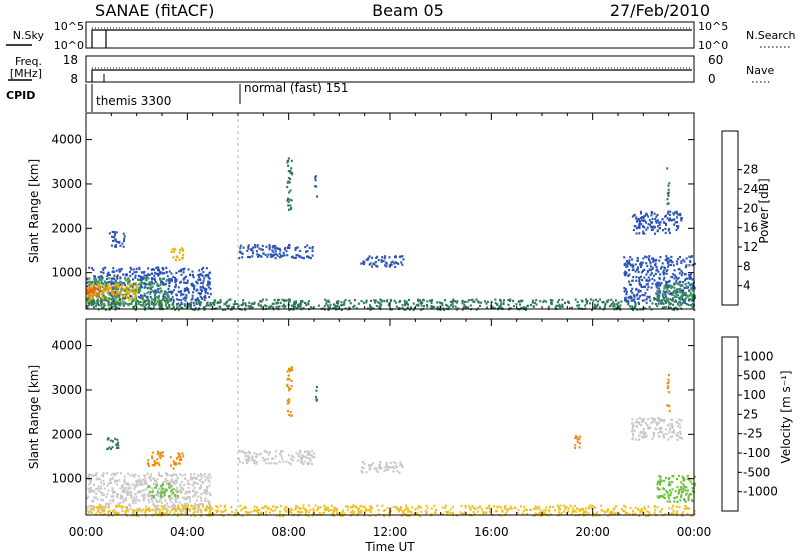 This screenshot has height=554, width=800. What do you see at coordinates (20, 95) in the screenshot?
I see `cpid-label: CPID` at bounding box center [20, 95].